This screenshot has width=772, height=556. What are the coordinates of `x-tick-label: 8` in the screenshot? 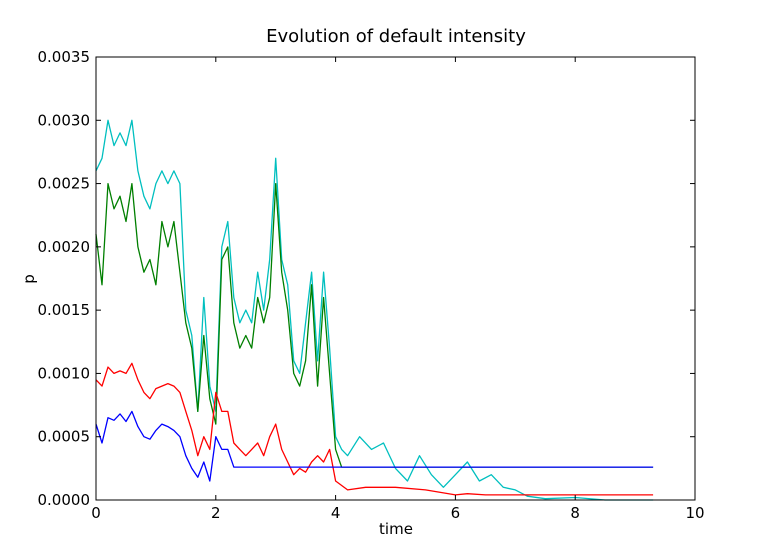 It's located at (575, 513).